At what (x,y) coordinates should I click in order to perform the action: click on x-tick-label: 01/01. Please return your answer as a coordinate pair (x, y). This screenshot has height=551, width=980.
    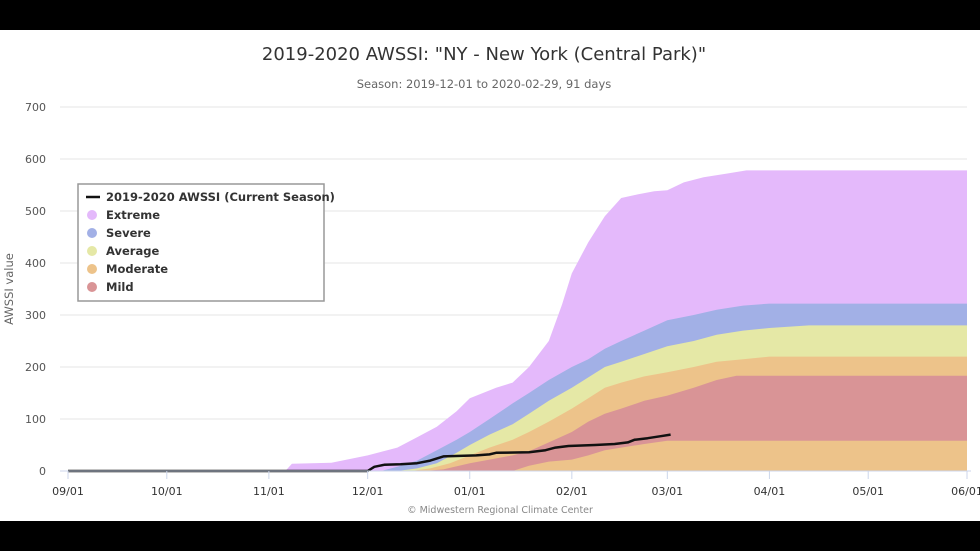
    Looking at the image, I should click on (470, 491).